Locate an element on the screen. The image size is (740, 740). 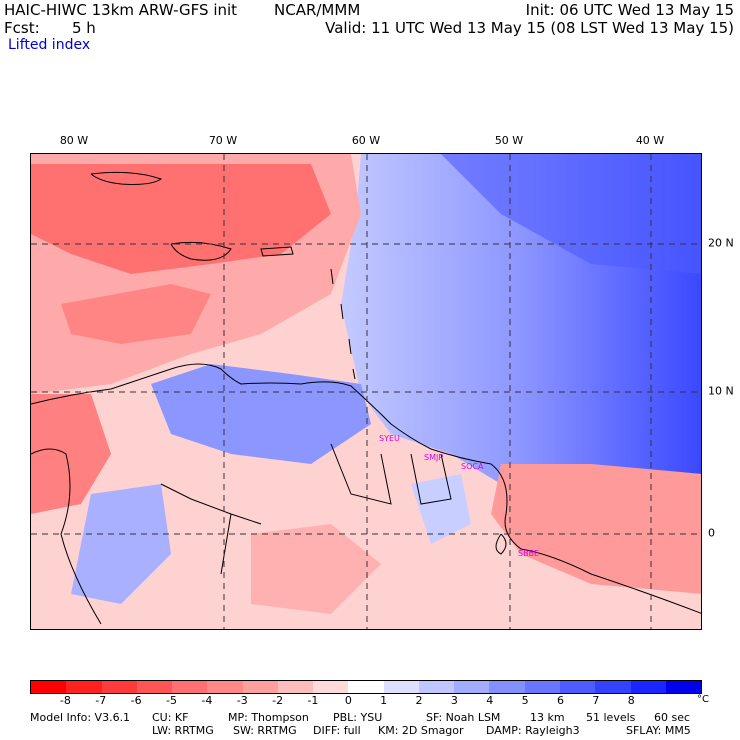
model-title: HAIC-HIWC 13km ARW-GFS init is located at coordinates (121, 10).